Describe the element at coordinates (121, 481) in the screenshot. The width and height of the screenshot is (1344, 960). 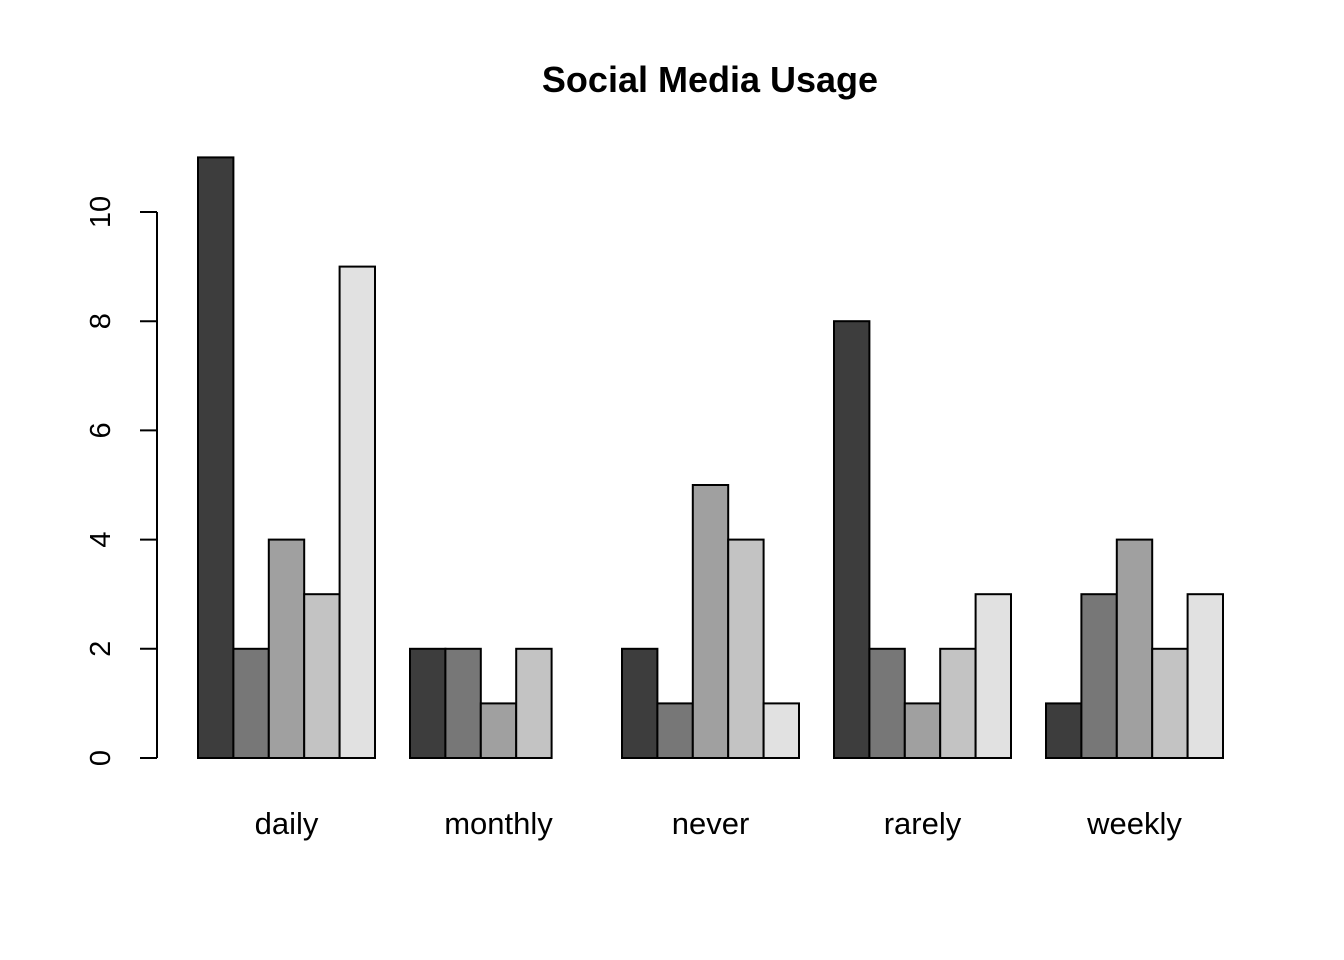
I see `y-axis: 0 2 4 6 8 10` at that location.